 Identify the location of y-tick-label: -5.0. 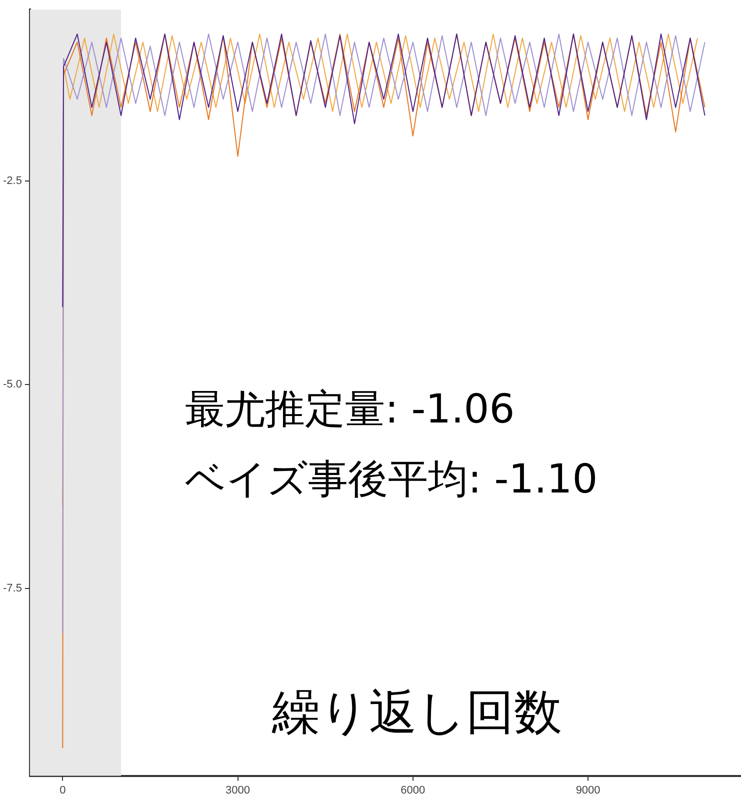
(12, 384).